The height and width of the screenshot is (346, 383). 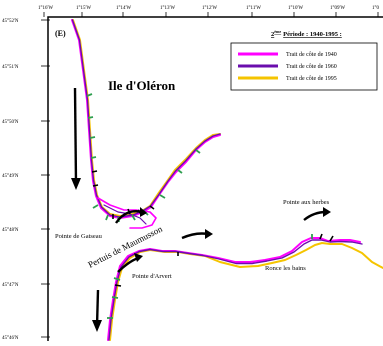 What do you see at coordinates (209, 8) in the screenshot?
I see `lon-tick-label: 1°12'W` at bounding box center [209, 8].